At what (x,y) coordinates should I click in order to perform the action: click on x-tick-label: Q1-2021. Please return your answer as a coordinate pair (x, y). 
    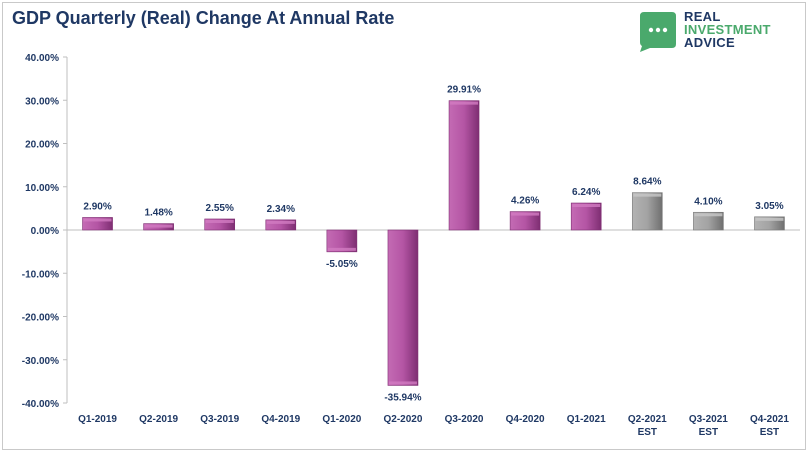
    Looking at the image, I should click on (586, 419).